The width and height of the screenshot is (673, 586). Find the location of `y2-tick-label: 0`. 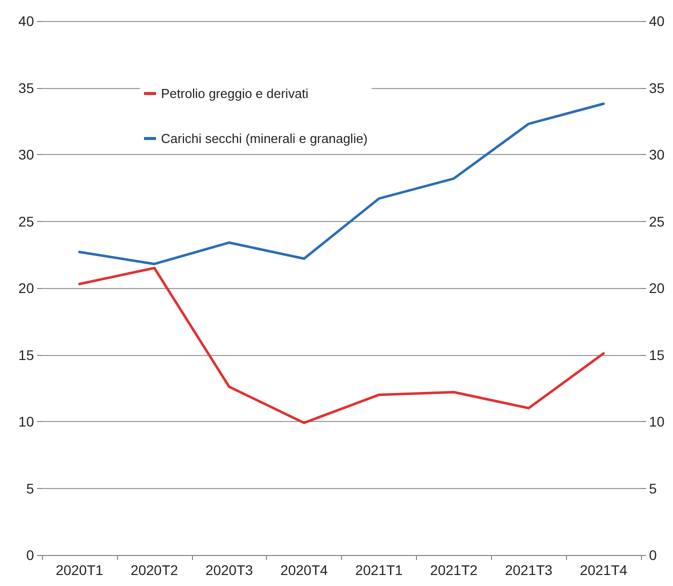

y2-tick-label: 0 is located at coordinates (653, 555).